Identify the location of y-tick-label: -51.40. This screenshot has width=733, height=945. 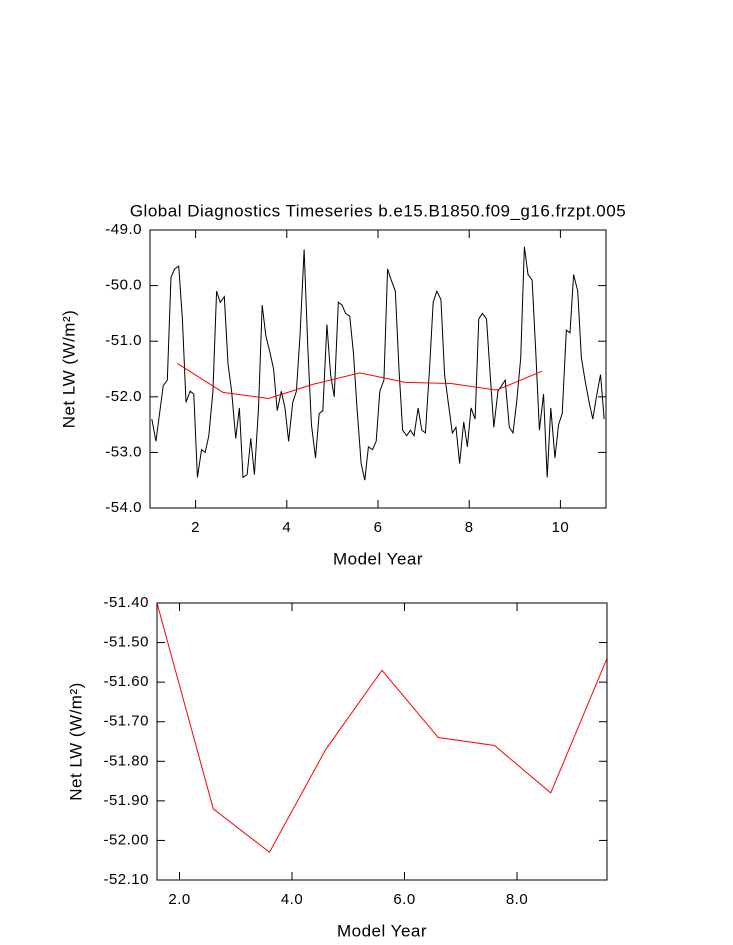
(126, 602).